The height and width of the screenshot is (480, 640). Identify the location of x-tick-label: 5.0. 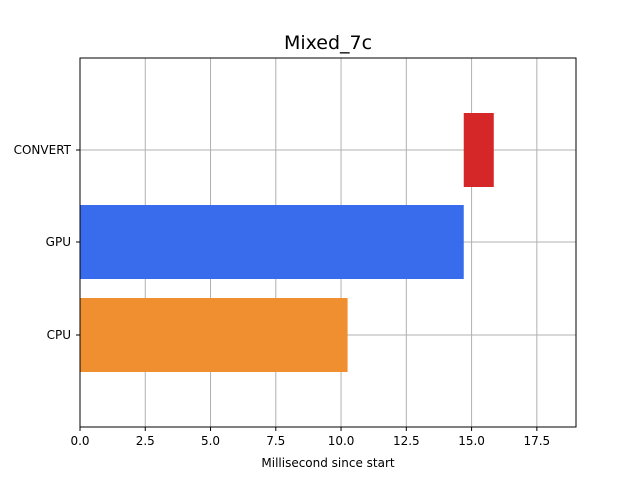
(210, 441).